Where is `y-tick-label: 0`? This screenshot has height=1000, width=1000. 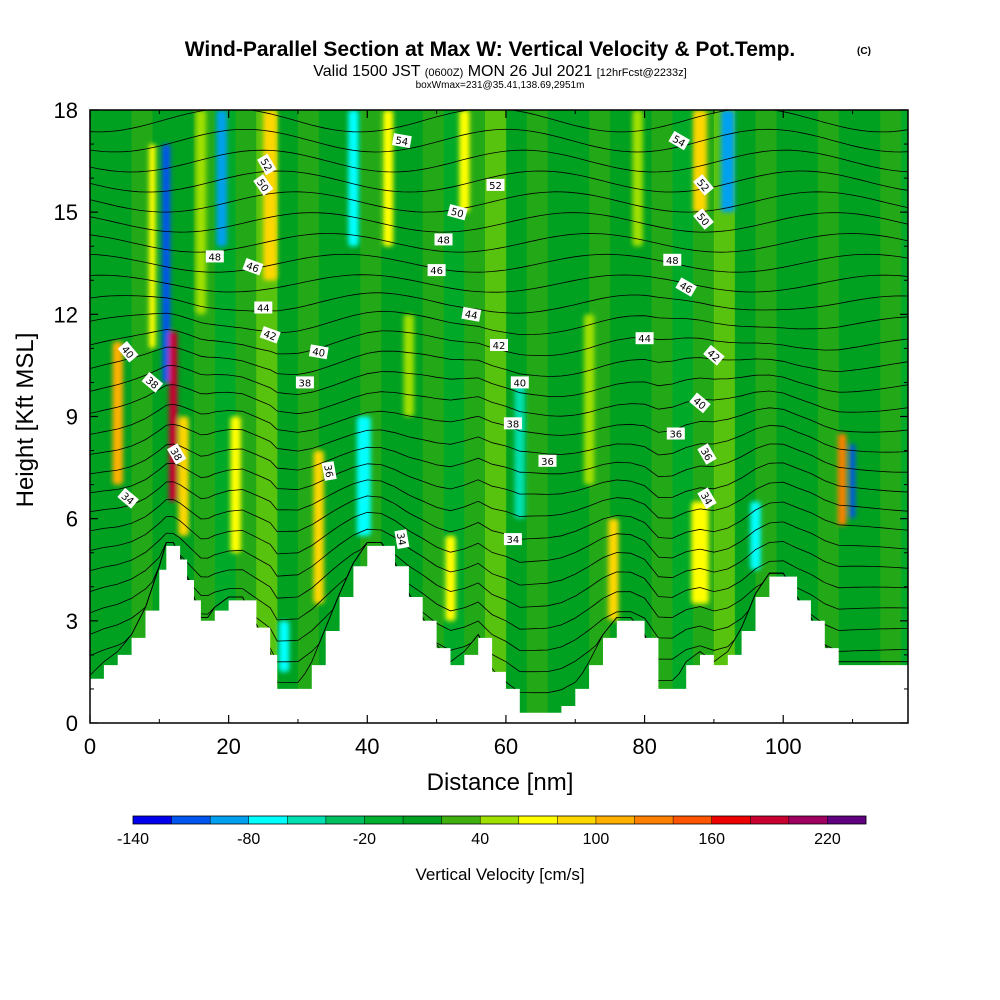
y-tick-label: 0 is located at coordinates (72, 723).